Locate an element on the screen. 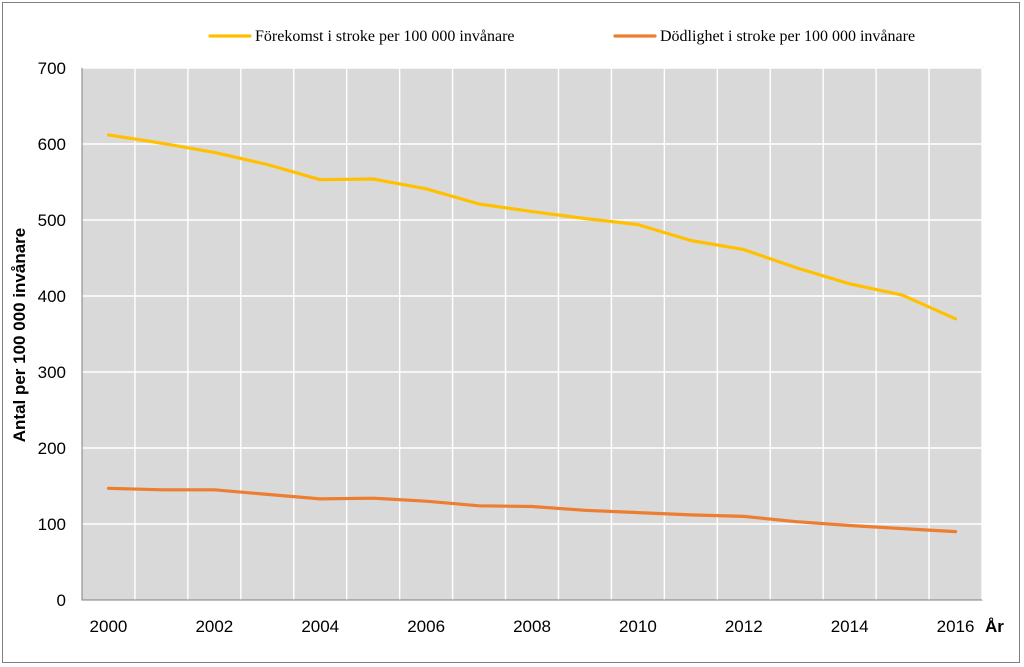 This screenshot has height=667, width=1024. y-tick-label: 700 is located at coordinates (52, 68).